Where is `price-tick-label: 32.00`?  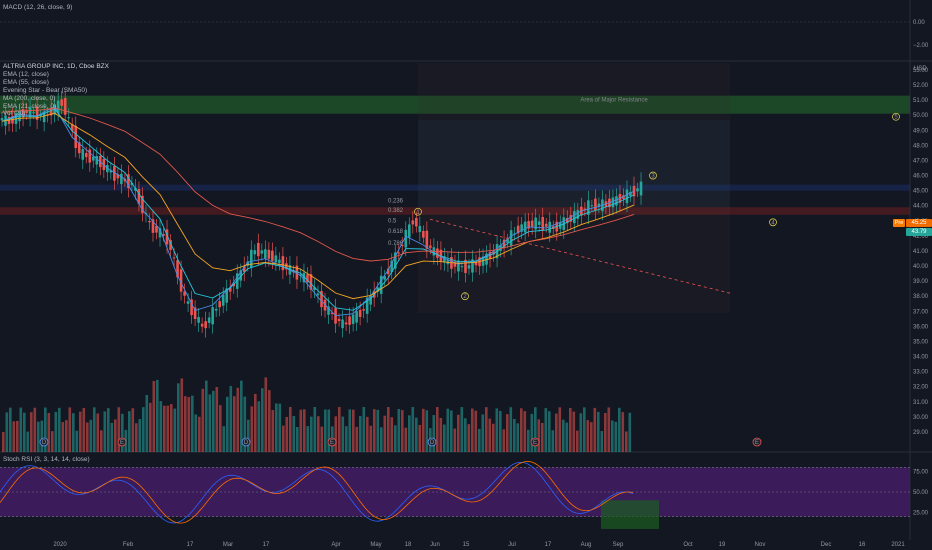
price-tick-label: 32.00 is located at coordinates (921, 388).